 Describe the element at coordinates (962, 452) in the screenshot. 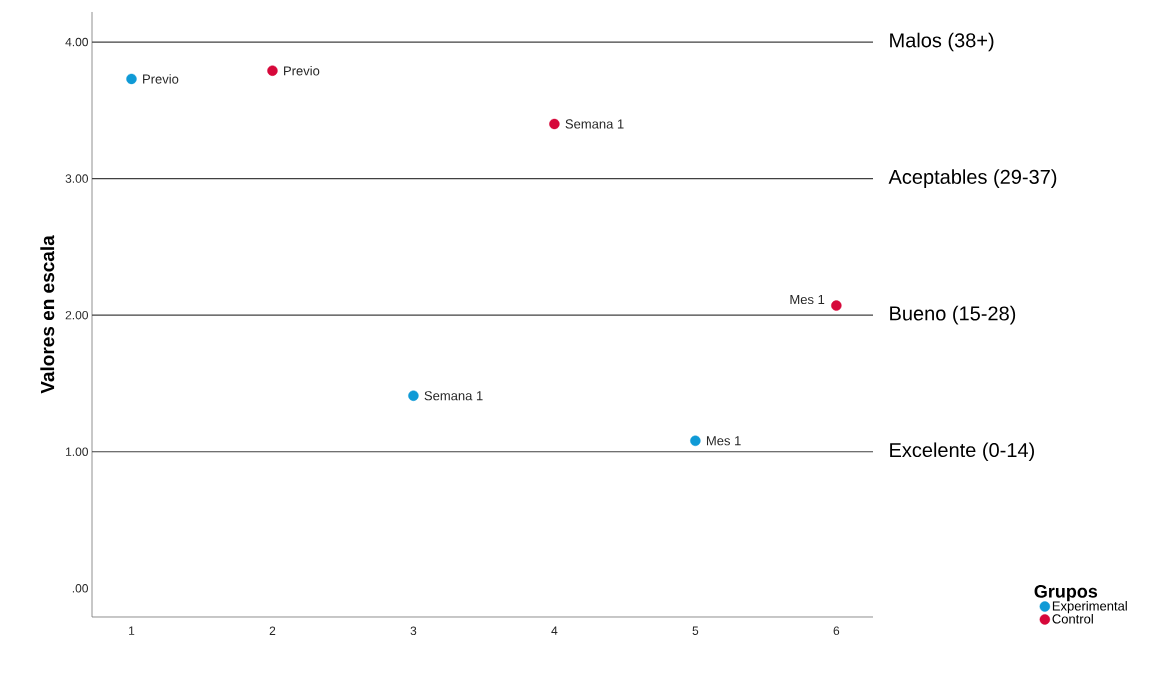

I see `ref-line-label: Excelente (0-14)` at that location.